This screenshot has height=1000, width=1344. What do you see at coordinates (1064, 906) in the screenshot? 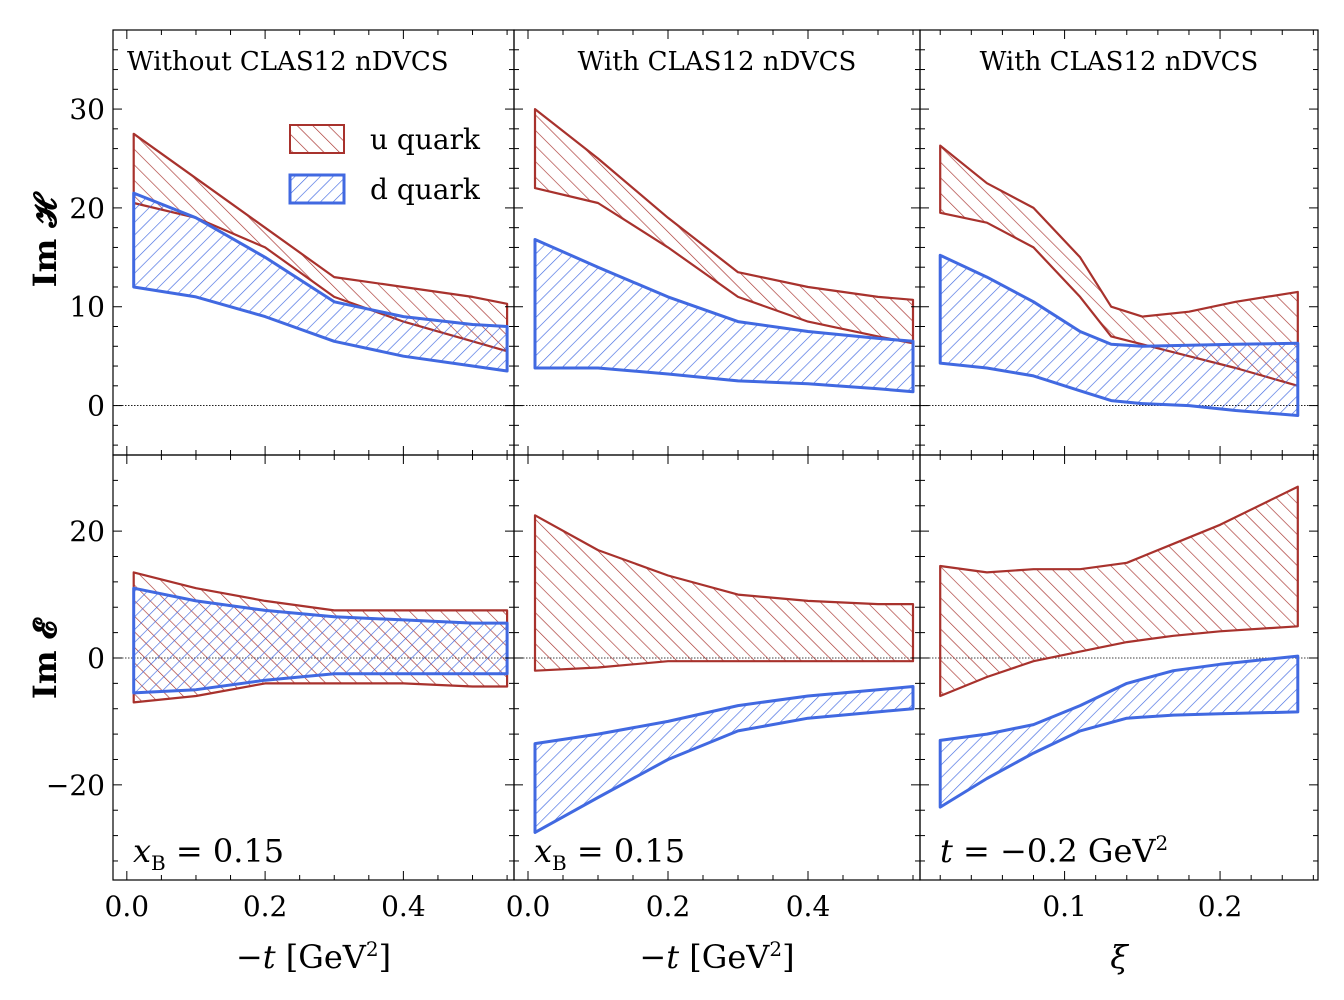
I see `x-tick-label: 0.1` at bounding box center [1064, 906].